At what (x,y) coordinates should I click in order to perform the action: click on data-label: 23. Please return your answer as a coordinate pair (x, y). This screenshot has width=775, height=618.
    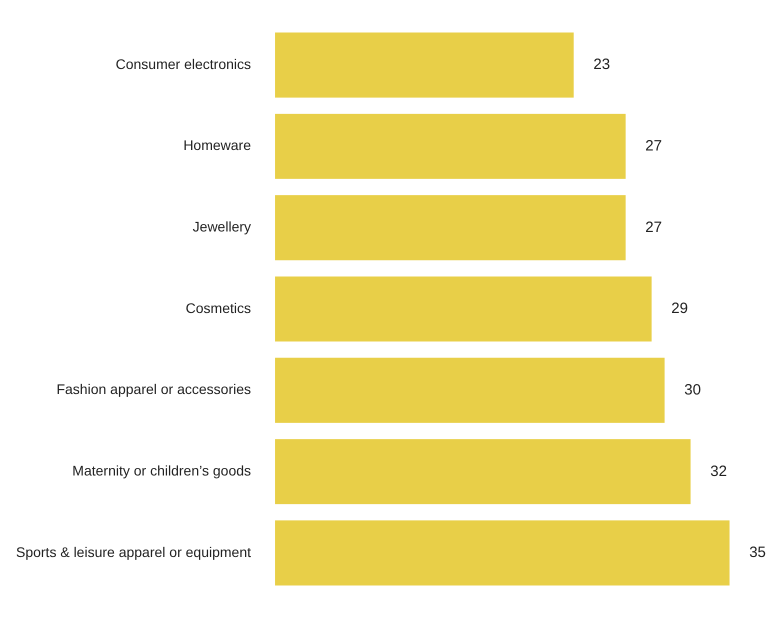
    Looking at the image, I should click on (601, 65).